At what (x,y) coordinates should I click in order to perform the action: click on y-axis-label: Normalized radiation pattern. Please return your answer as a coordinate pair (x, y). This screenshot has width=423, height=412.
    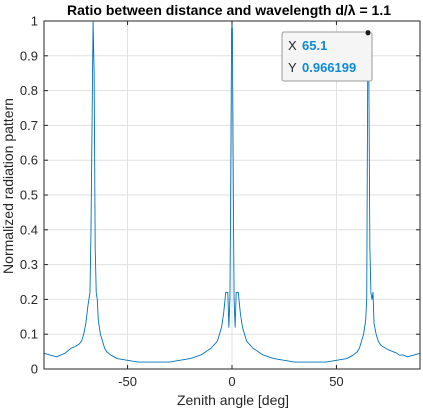
    Looking at the image, I should click on (8, 186).